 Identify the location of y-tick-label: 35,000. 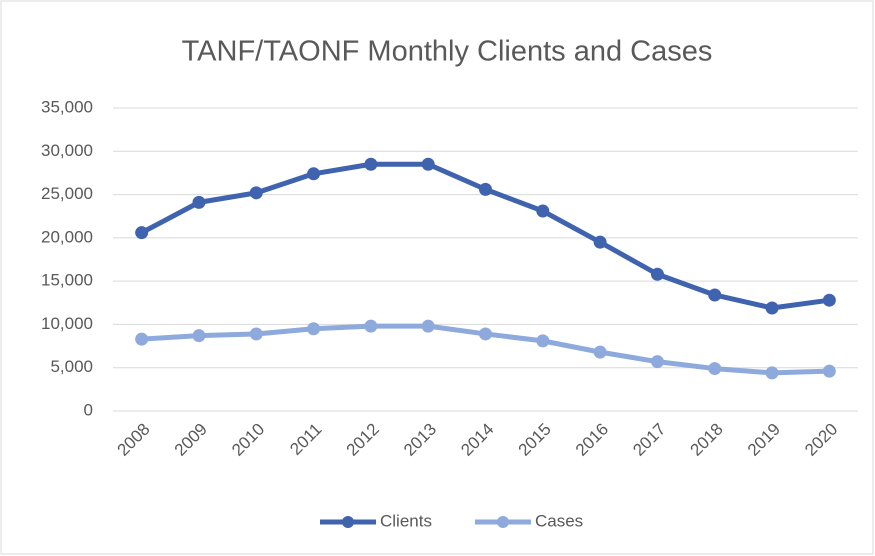
(67, 106).